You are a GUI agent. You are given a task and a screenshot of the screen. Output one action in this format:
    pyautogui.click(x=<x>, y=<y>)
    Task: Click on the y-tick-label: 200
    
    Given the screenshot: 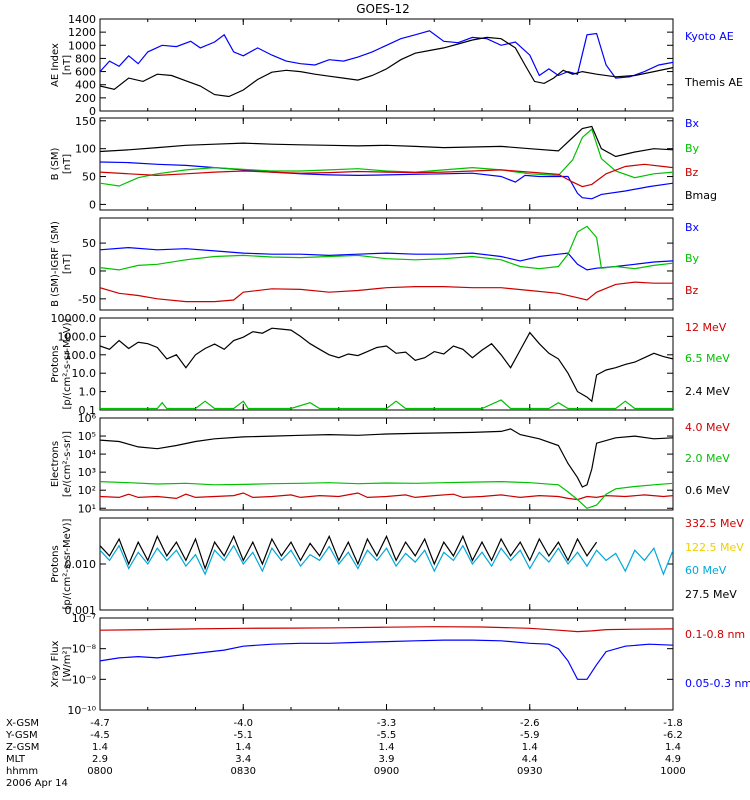 What is the action you would take?
    pyautogui.click(x=85, y=98)
    